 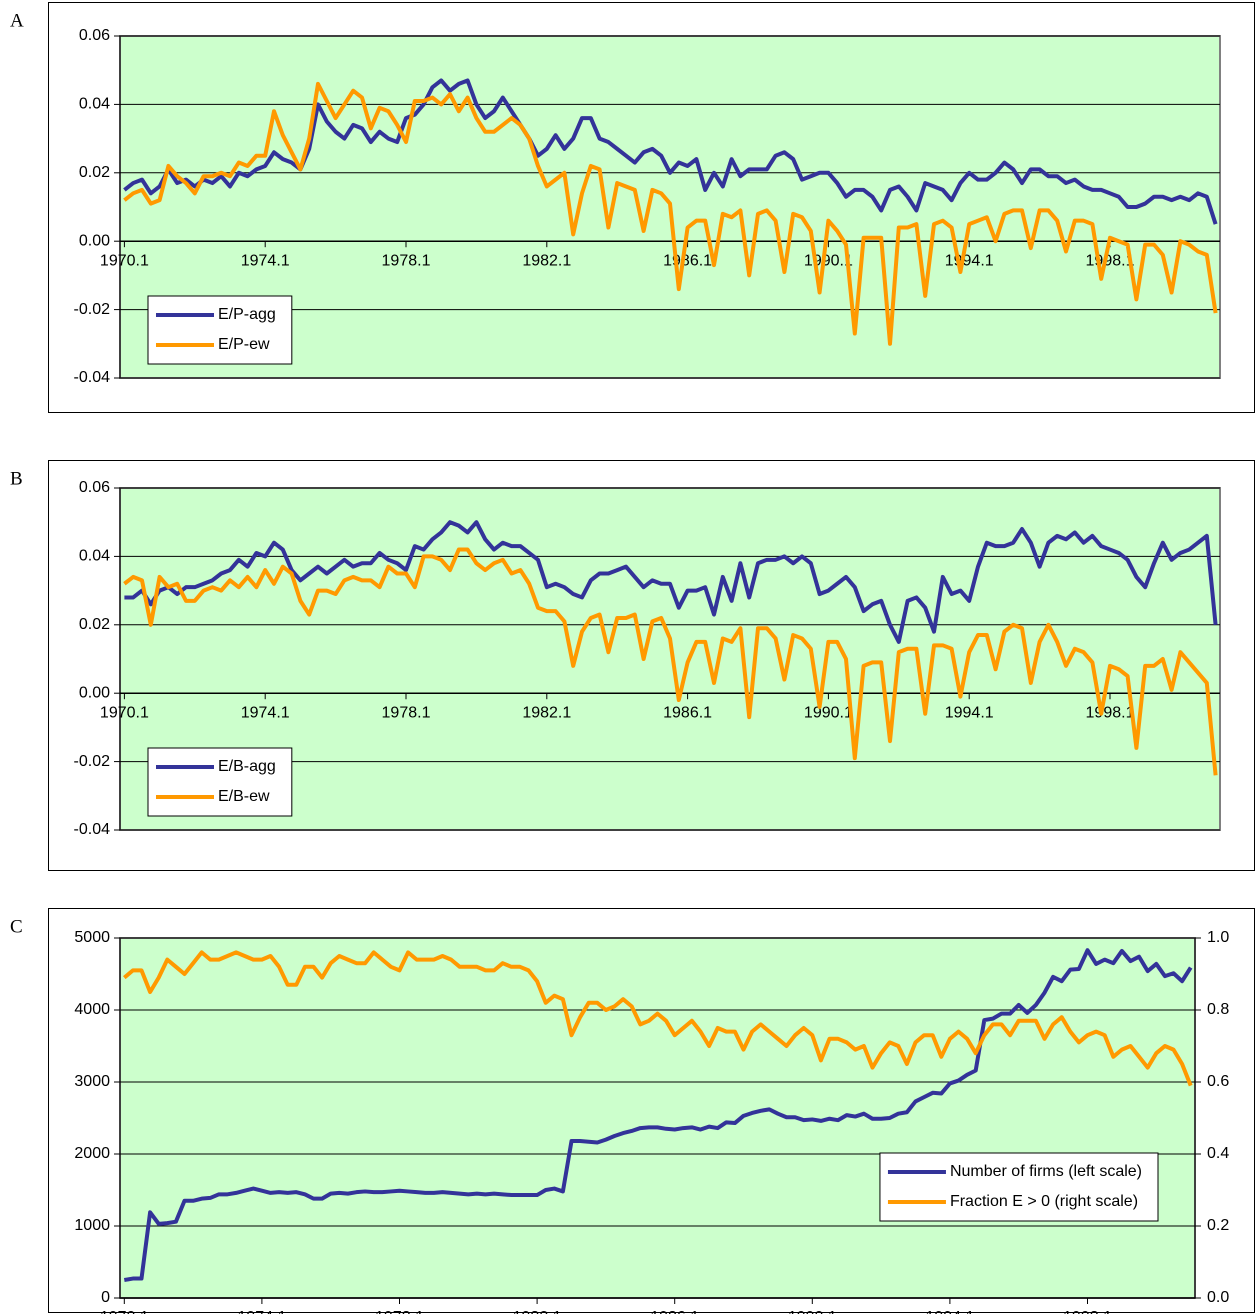 What do you see at coordinates (1046, 1171) in the screenshot?
I see `legend-label: Number of firms (left scale)` at bounding box center [1046, 1171].